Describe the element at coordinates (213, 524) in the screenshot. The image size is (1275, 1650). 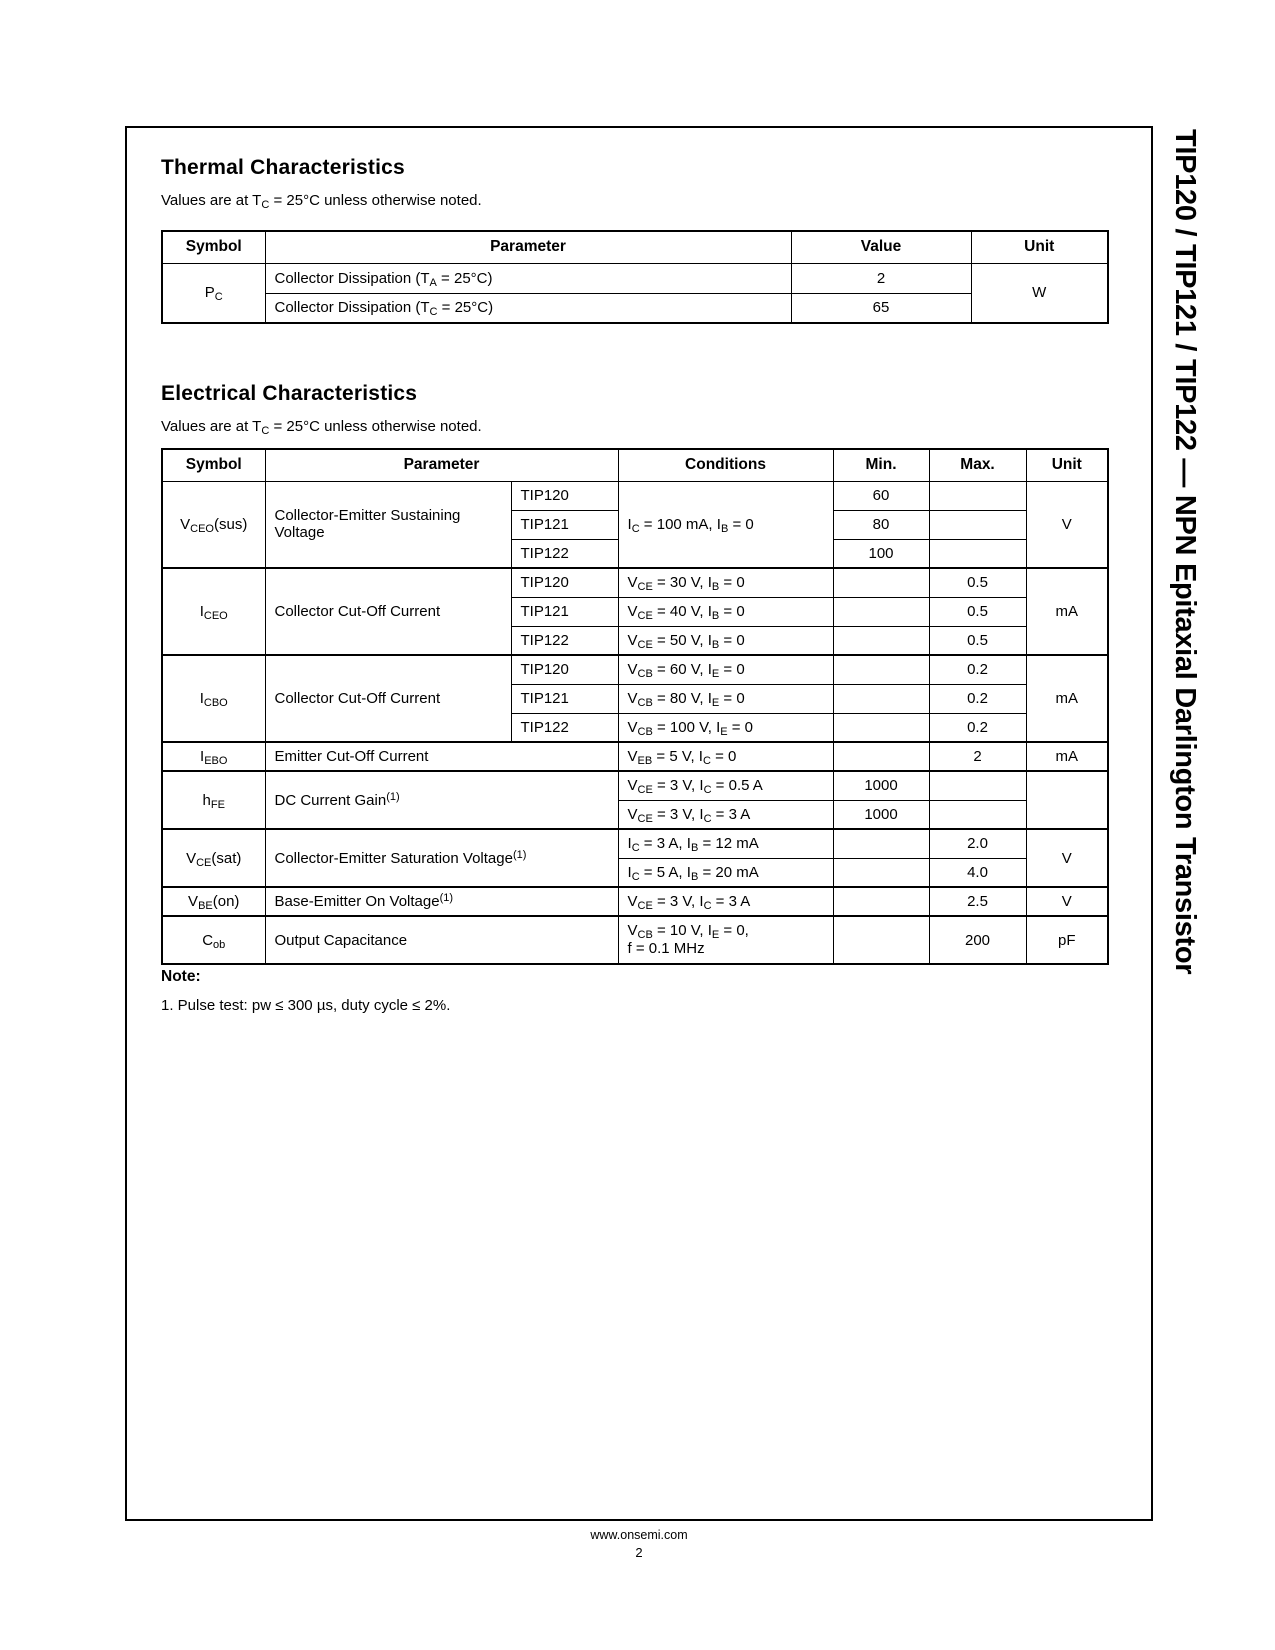
I see `symbol-cell: VCEO(sus)` at that location.